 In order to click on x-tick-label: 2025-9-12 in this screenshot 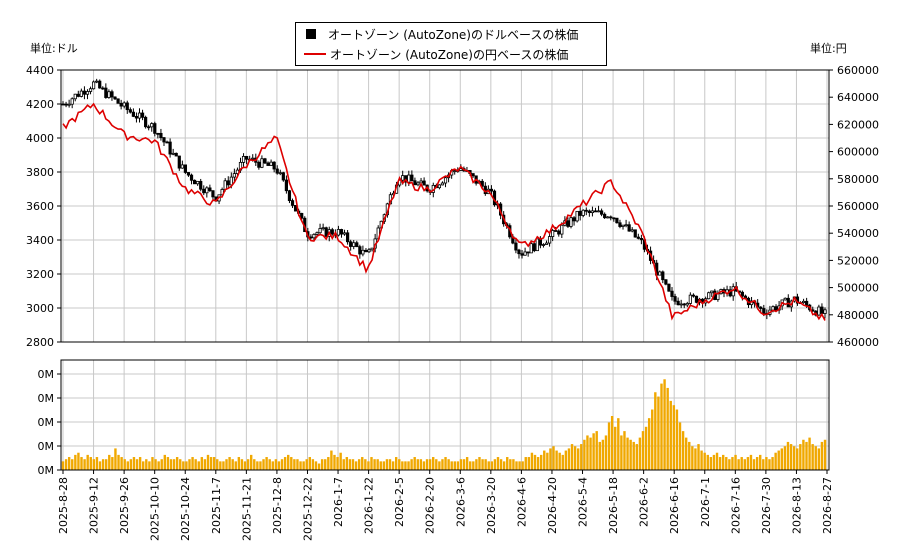, I will do `click(94, 505)`.